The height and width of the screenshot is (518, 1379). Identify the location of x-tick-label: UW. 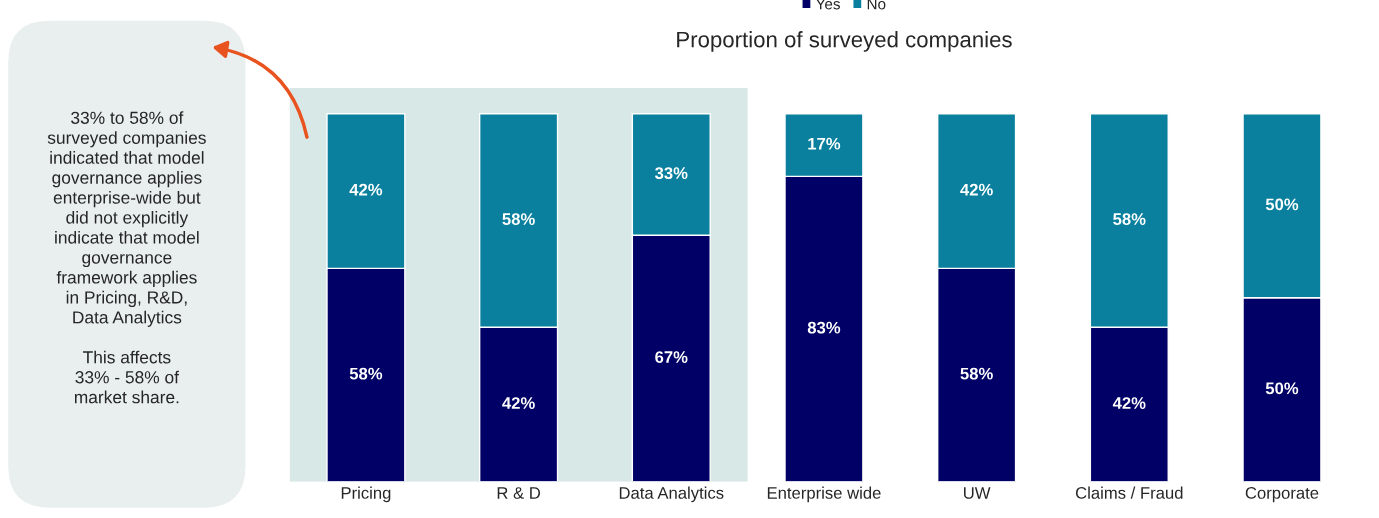
(977, 493).